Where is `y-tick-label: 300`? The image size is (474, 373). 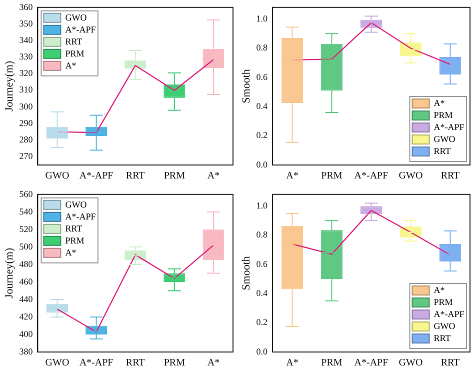 y-tick-label: 300 is located at coordinates (26, 106).